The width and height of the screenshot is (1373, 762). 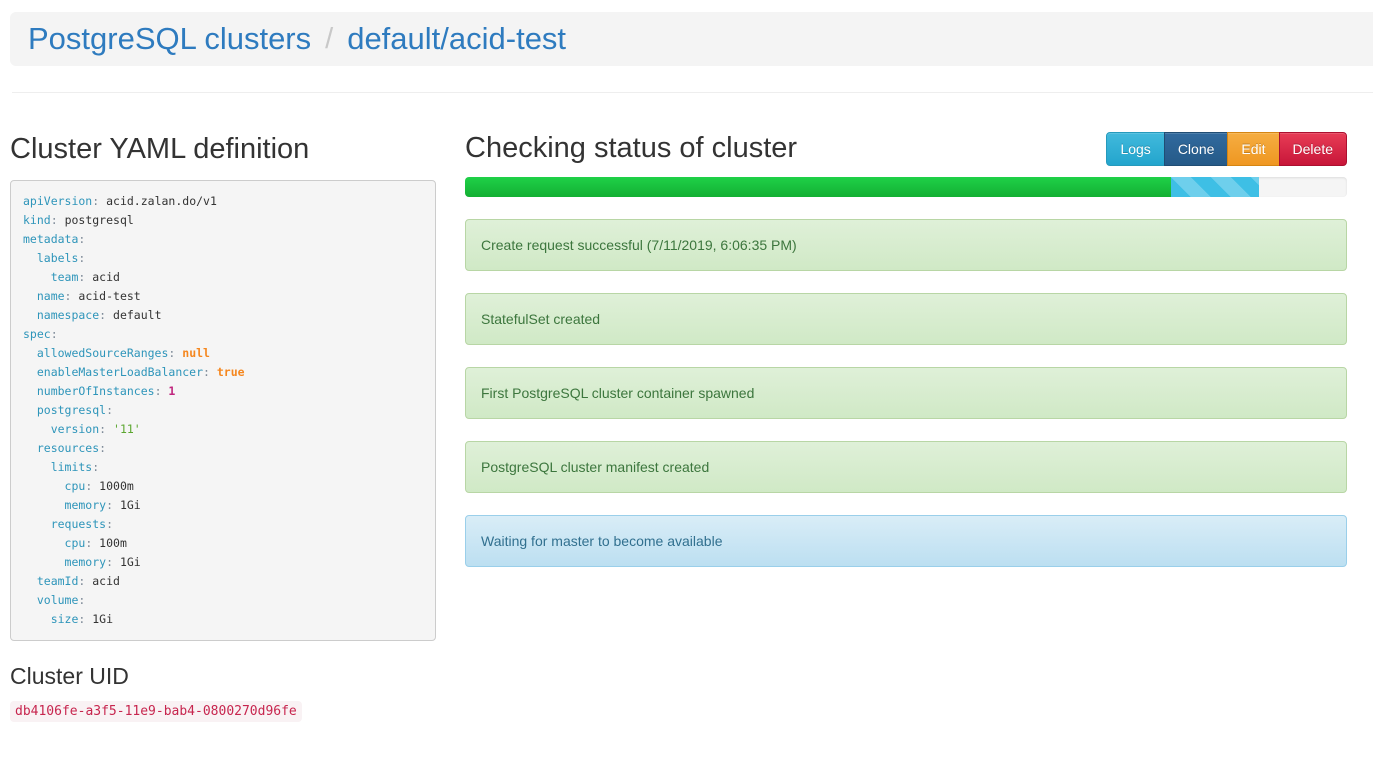 I want to click on clone-button: Clone, so click(x=1196, y=149).